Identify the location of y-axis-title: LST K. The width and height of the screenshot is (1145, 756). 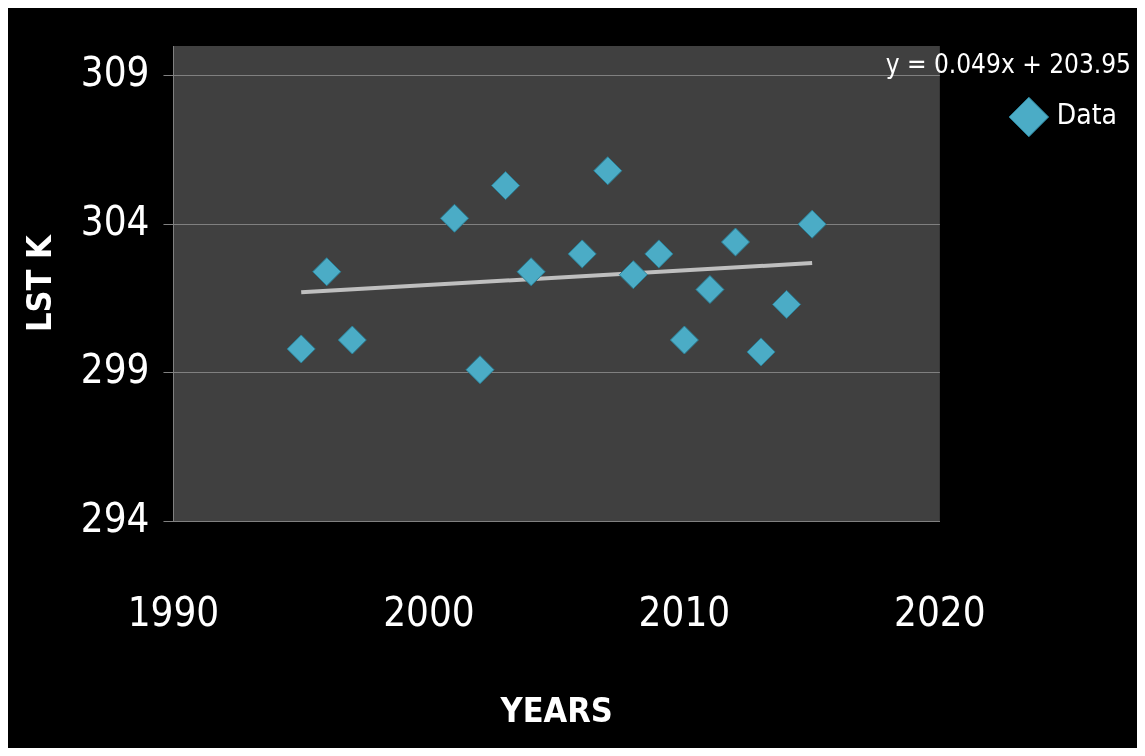
(39, 282).